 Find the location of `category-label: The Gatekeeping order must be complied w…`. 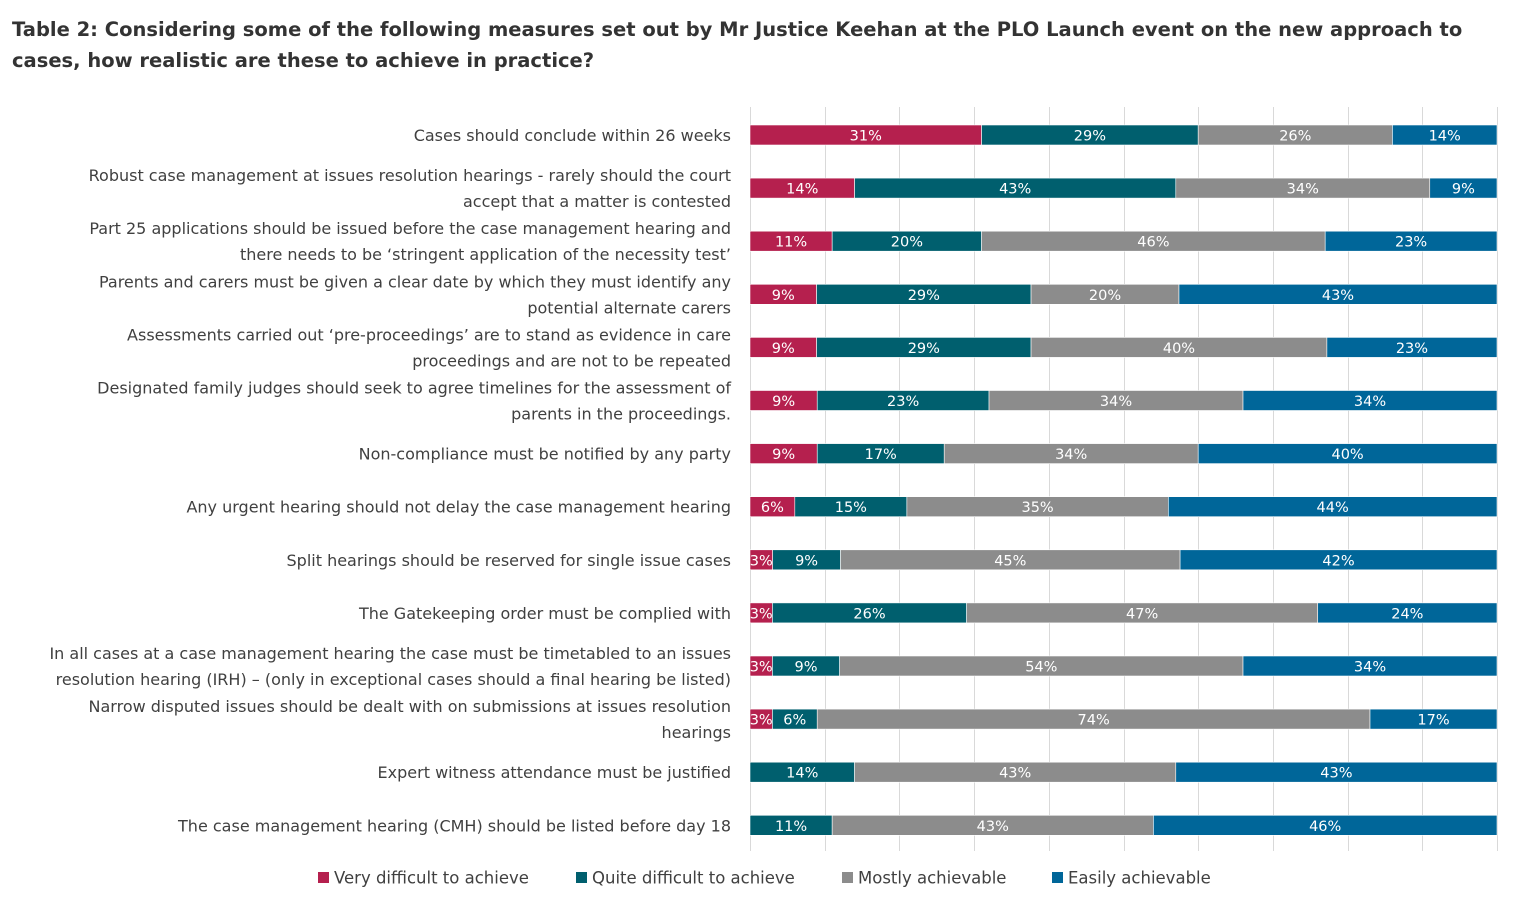

category-label: The Gatekeeping order must be complied w… is located at coordinates (544, 613).